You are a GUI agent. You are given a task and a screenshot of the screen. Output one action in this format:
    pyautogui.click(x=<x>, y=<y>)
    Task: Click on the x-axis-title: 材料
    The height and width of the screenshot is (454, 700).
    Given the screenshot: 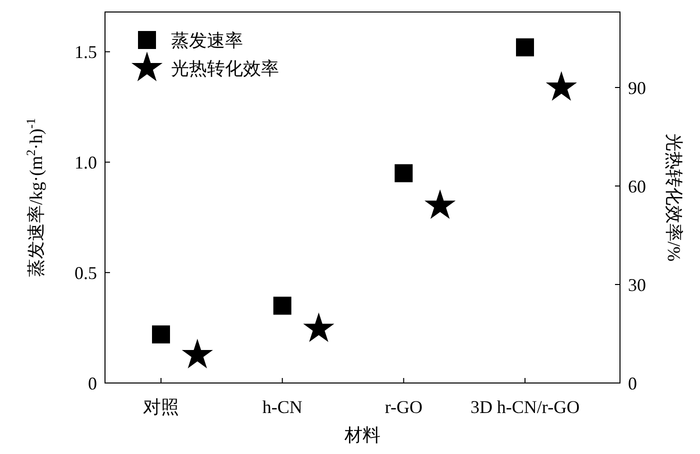 What is the action you would take?
    pyautogui.click(x=362, y=435)
    